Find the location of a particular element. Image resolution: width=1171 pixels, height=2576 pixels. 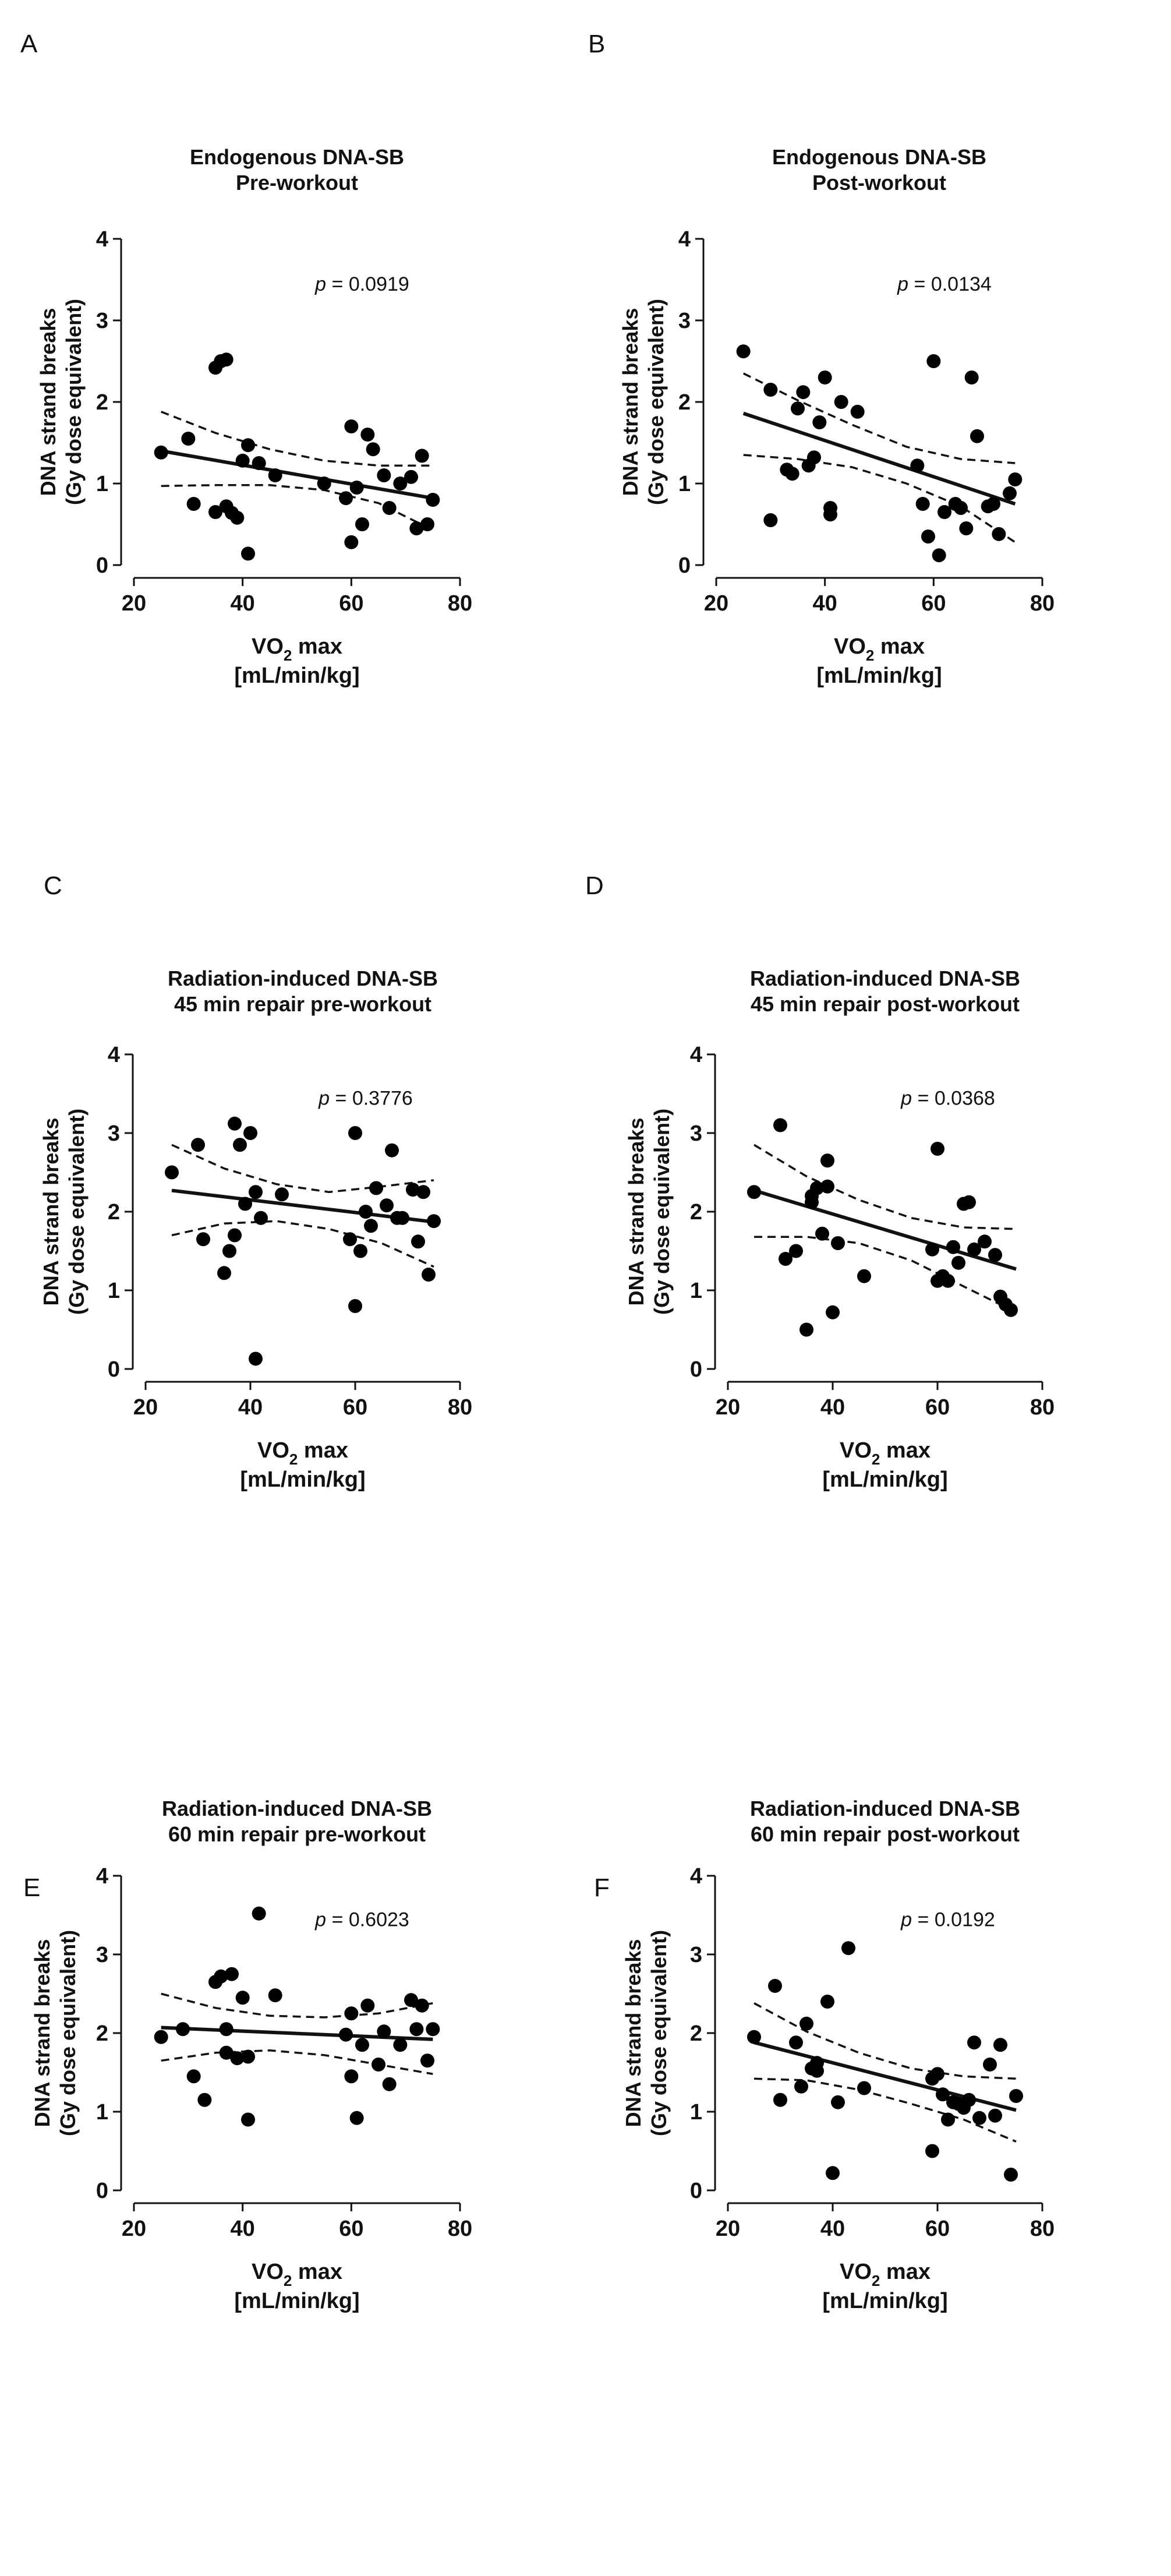

x-axis-label-main: VO is located at coordinates (856, 1450).